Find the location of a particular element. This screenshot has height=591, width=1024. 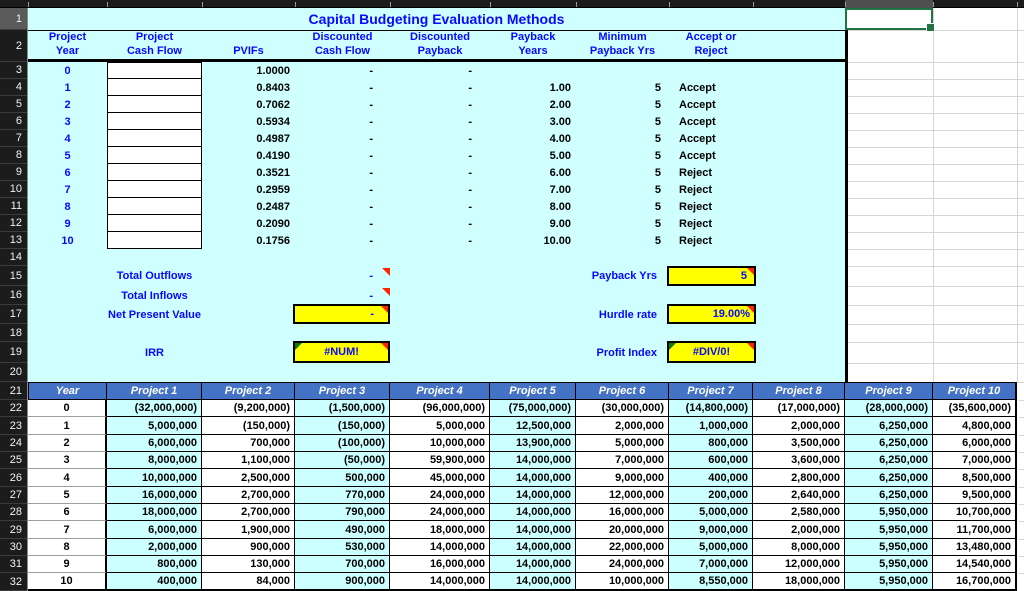

row-header-29: 29 is located at coordinates (13, 530).